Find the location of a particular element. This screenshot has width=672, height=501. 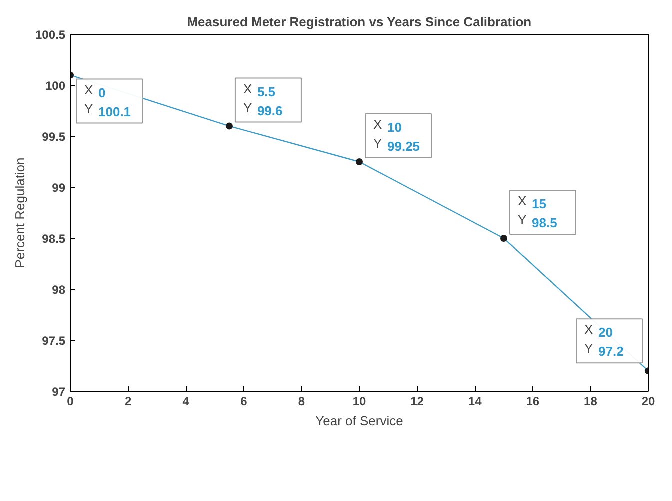

annotation: X 10 Y 99.25 is located at coordinates (397, 135).